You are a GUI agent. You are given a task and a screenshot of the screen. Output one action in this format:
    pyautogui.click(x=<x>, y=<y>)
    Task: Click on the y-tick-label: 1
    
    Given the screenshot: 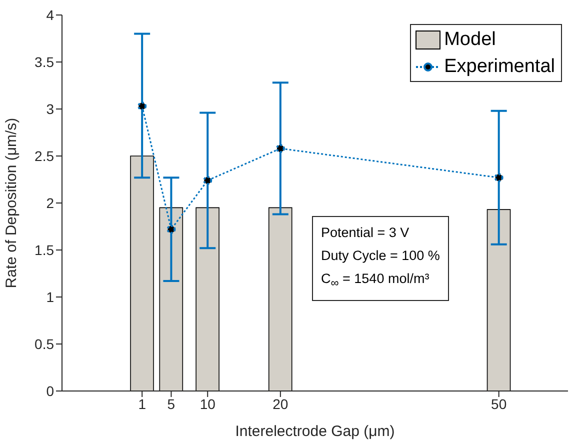 What is the action you would take?
    pyautogui.click(x=50, y=296)
    